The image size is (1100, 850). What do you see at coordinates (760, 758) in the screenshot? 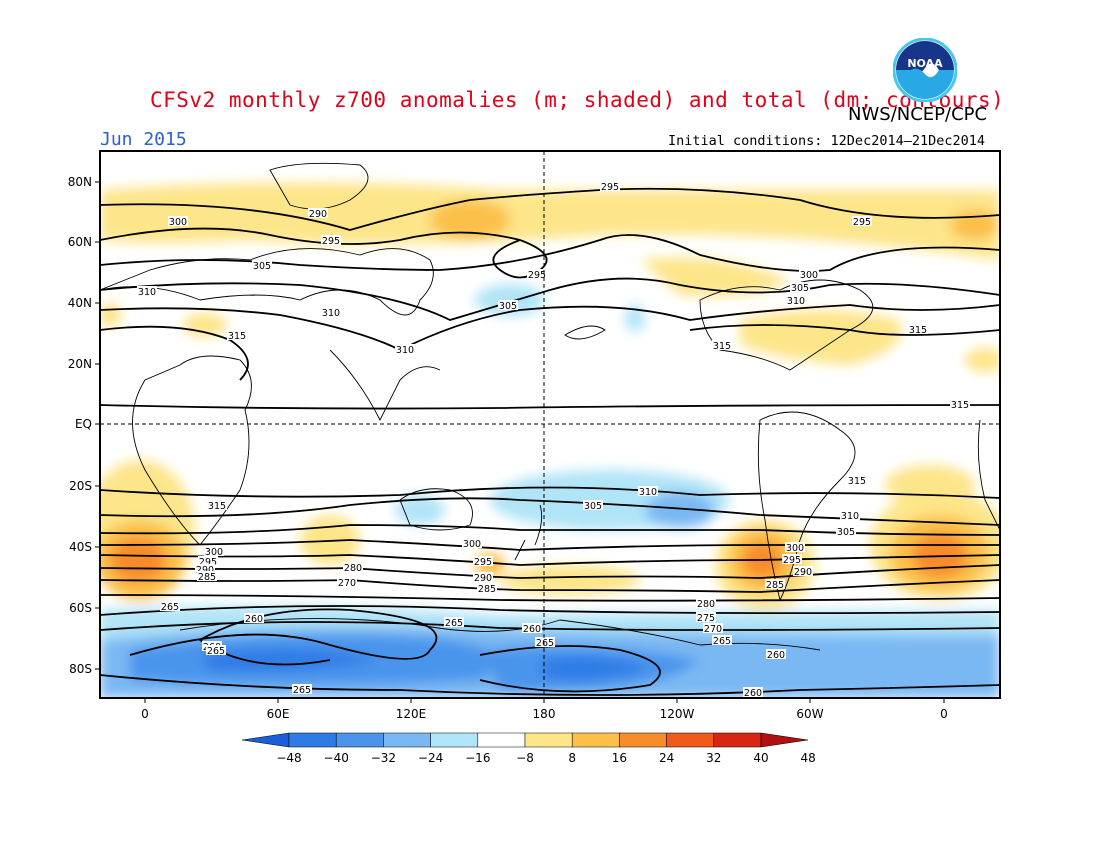
I see `colorbar-label: 40` at bounding box center [760, 758].